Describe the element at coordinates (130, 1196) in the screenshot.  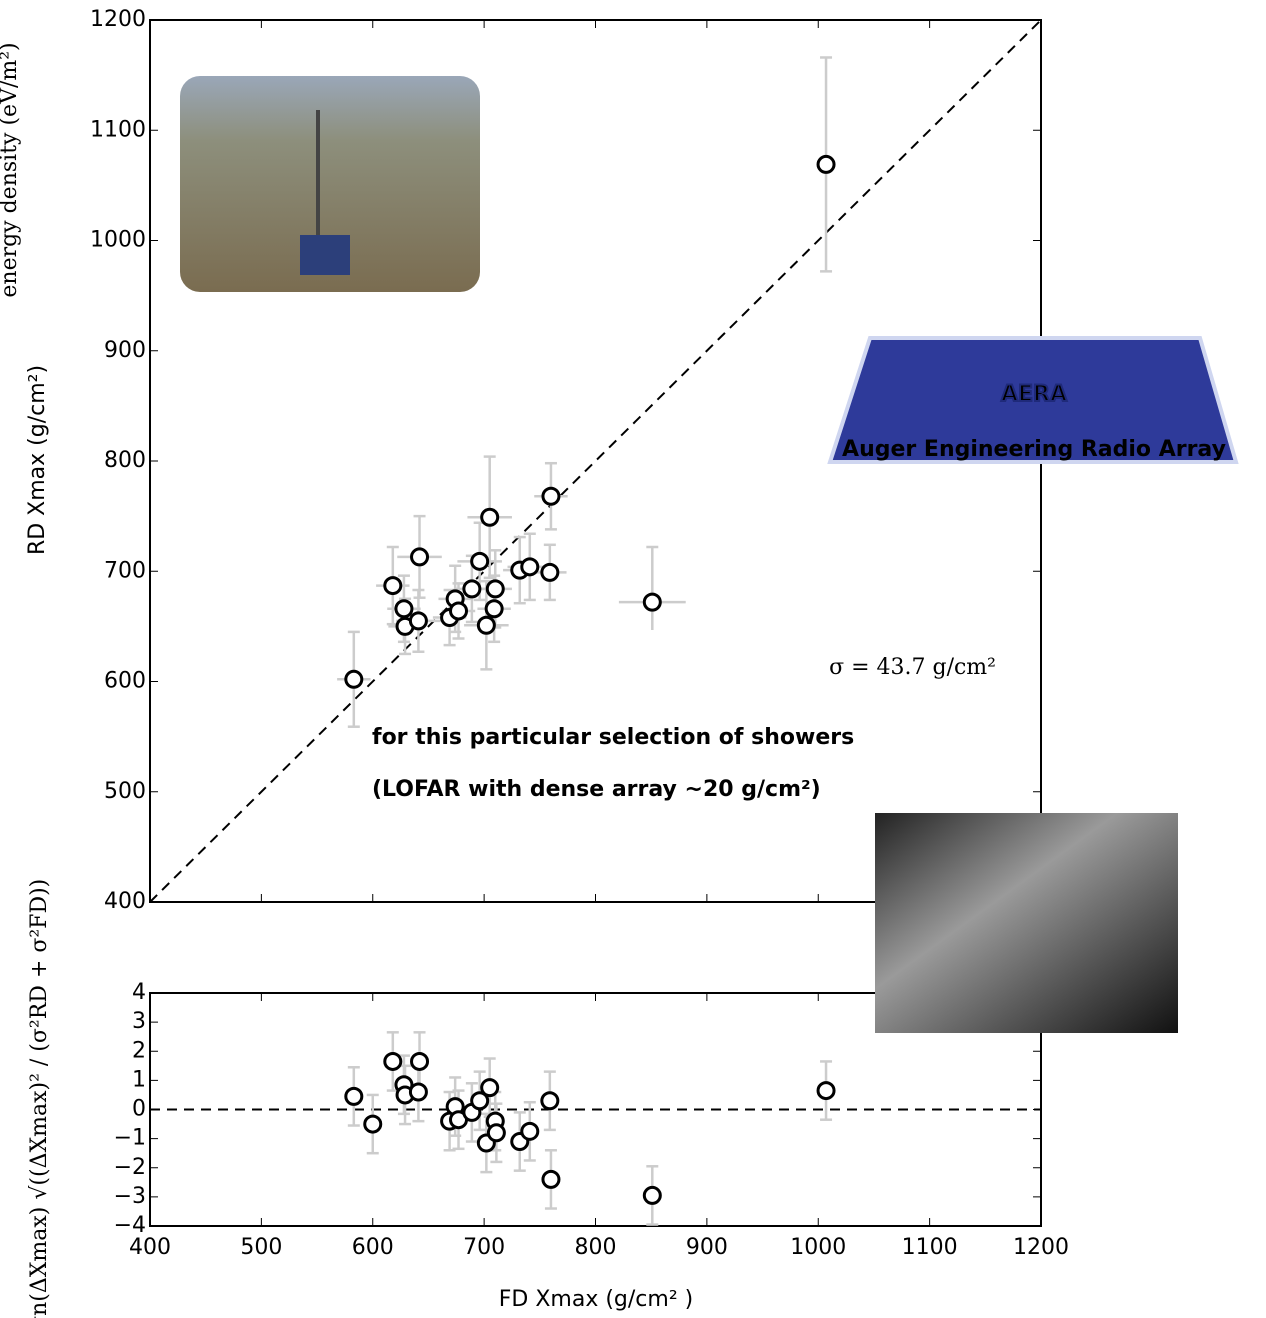
I see `y-tick-label: −3` at that location.